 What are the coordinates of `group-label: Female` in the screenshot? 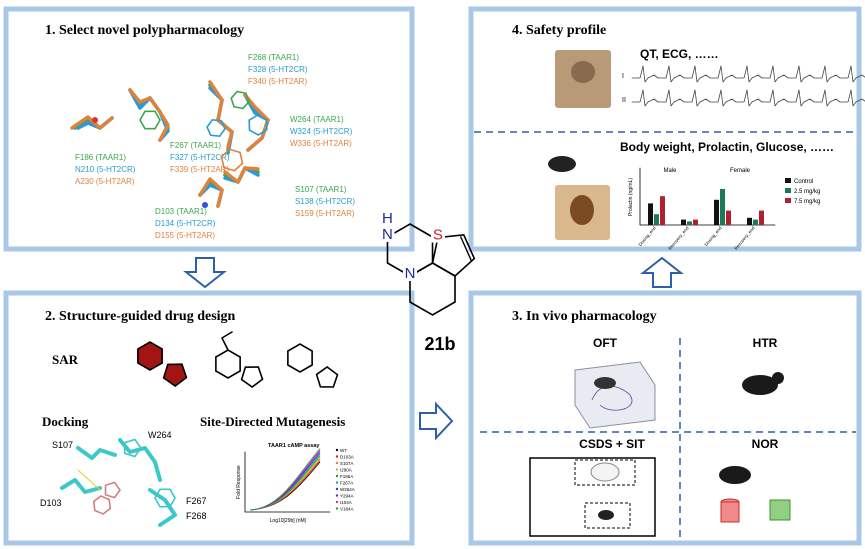 It's located at (740, 171).